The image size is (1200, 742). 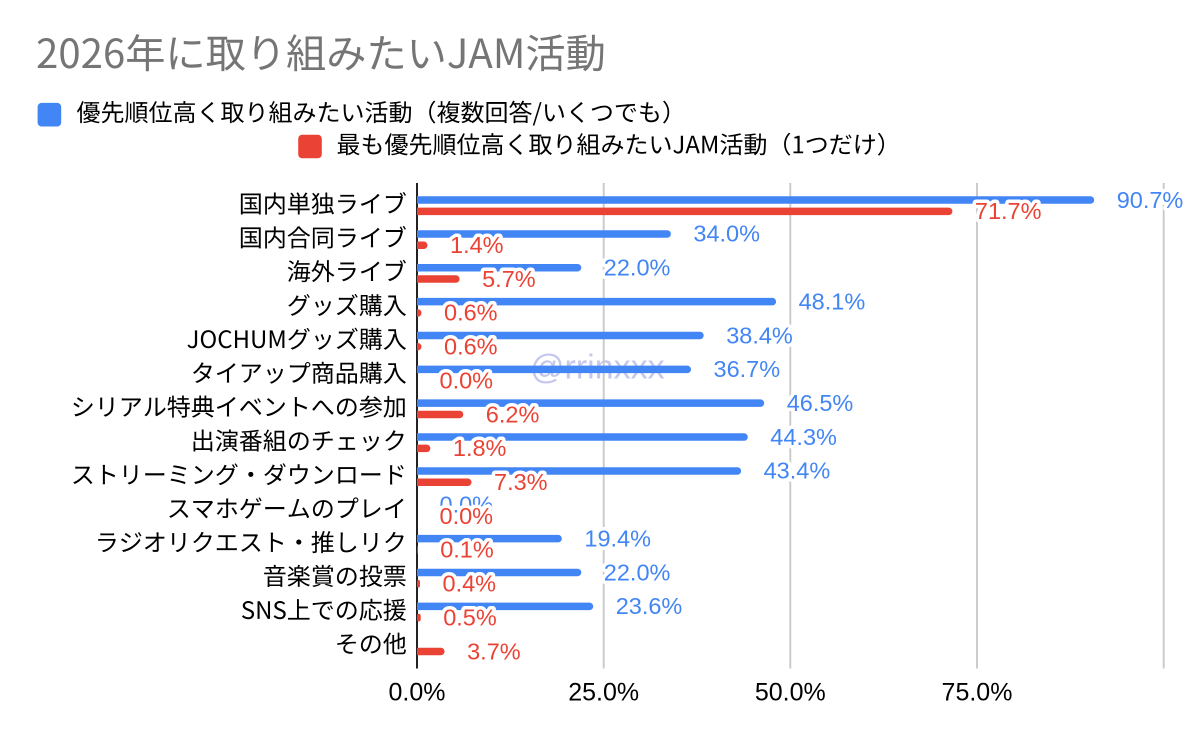 What do you see at coordinates (790, 693) in the screenshot?
I see `svg-text: 50.0%` at bounding box center [790, 693].